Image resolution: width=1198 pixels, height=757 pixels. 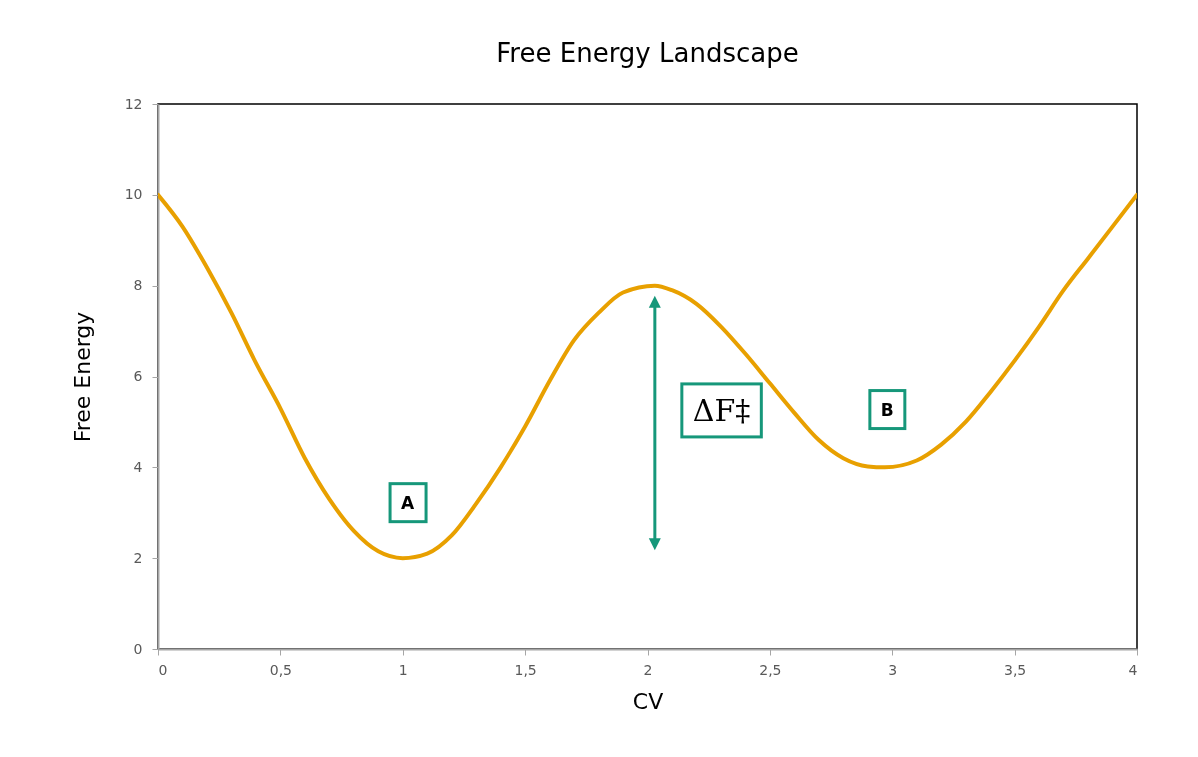 I want to click on y-tick-label: 0, so click(x=138, y=648).